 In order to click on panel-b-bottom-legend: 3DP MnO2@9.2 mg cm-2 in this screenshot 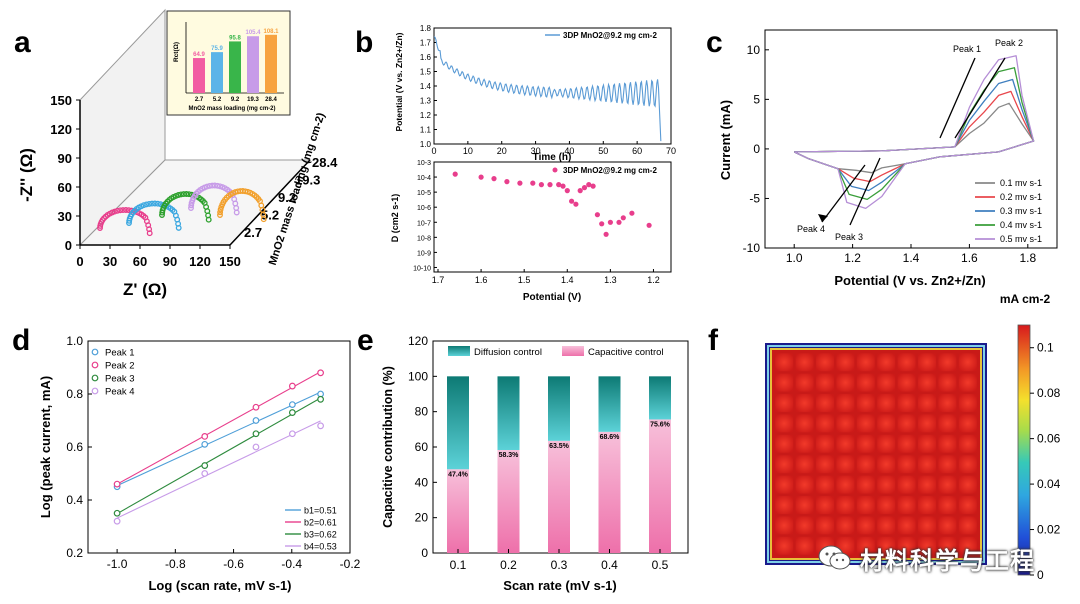, I will do `click(610, 170)`.